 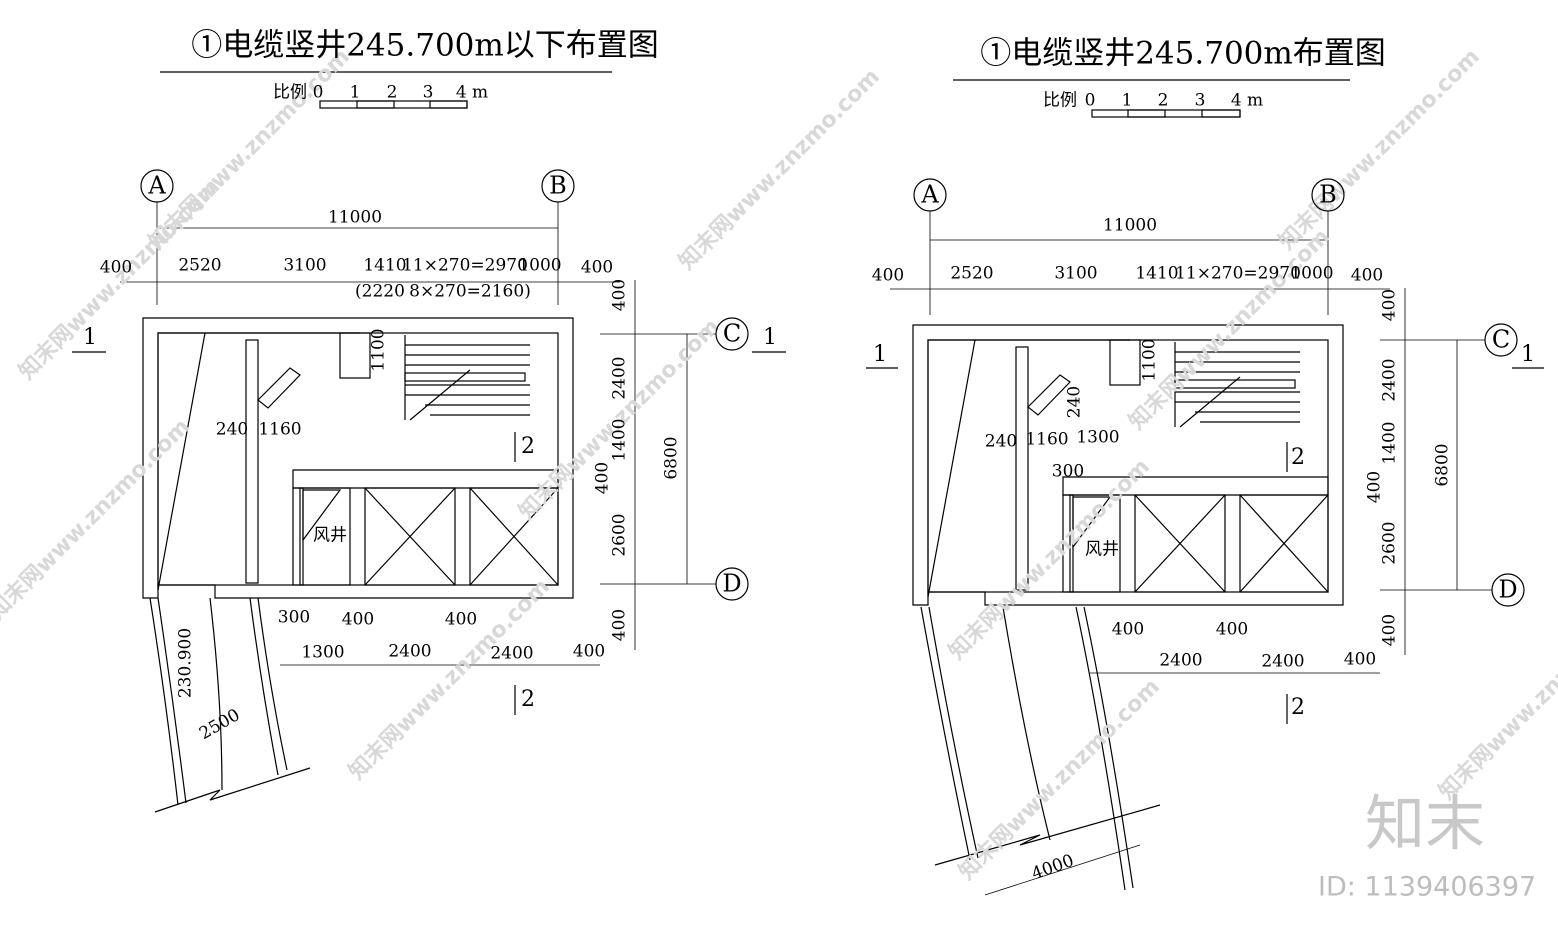 I want to click on axis-label: C, so click(x=732, y=334).